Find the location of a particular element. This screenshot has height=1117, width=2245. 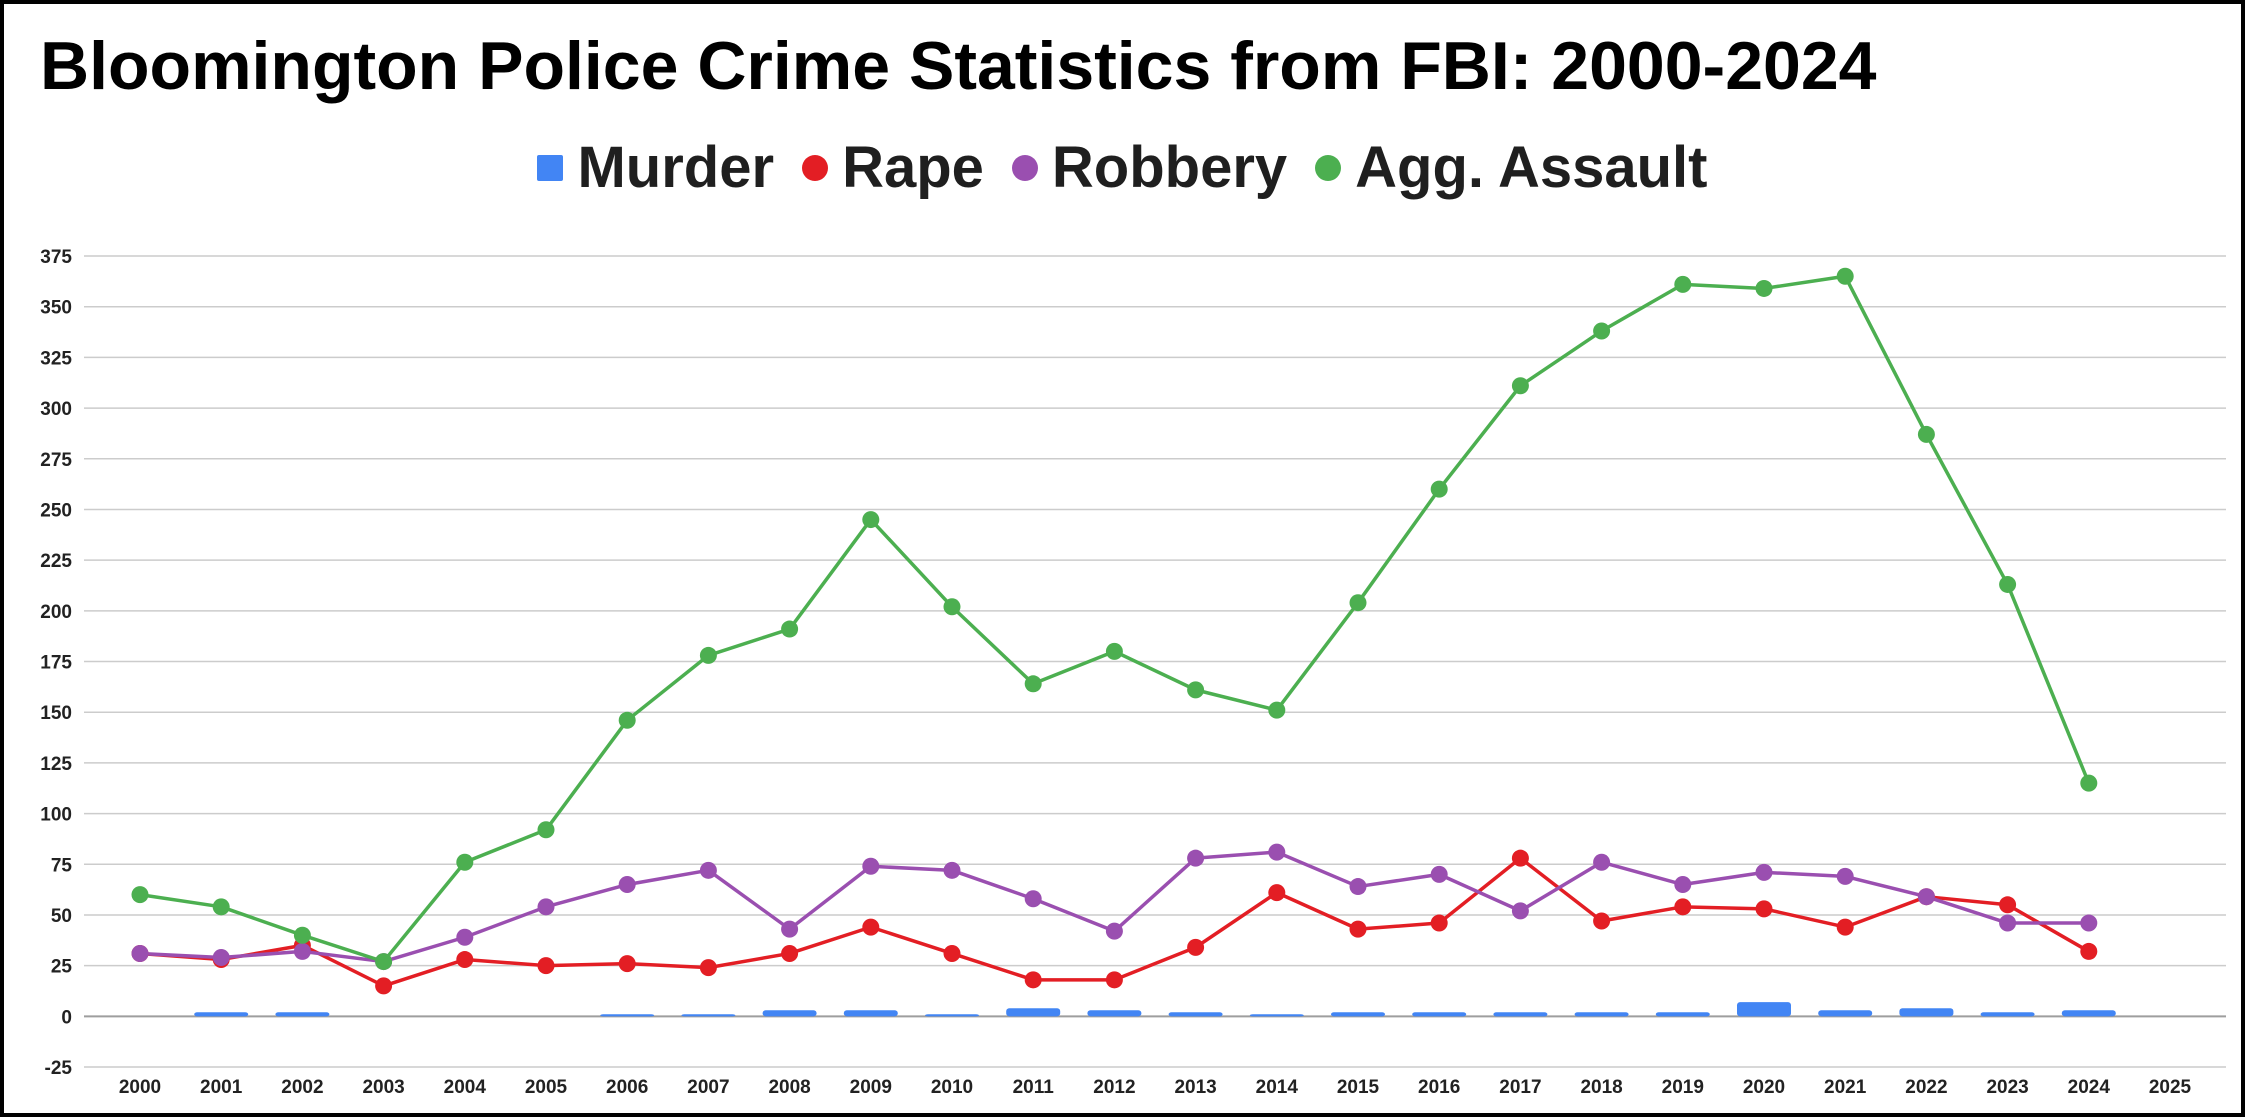

legend-item-murder: Murder is located at coordinates (655, 167).